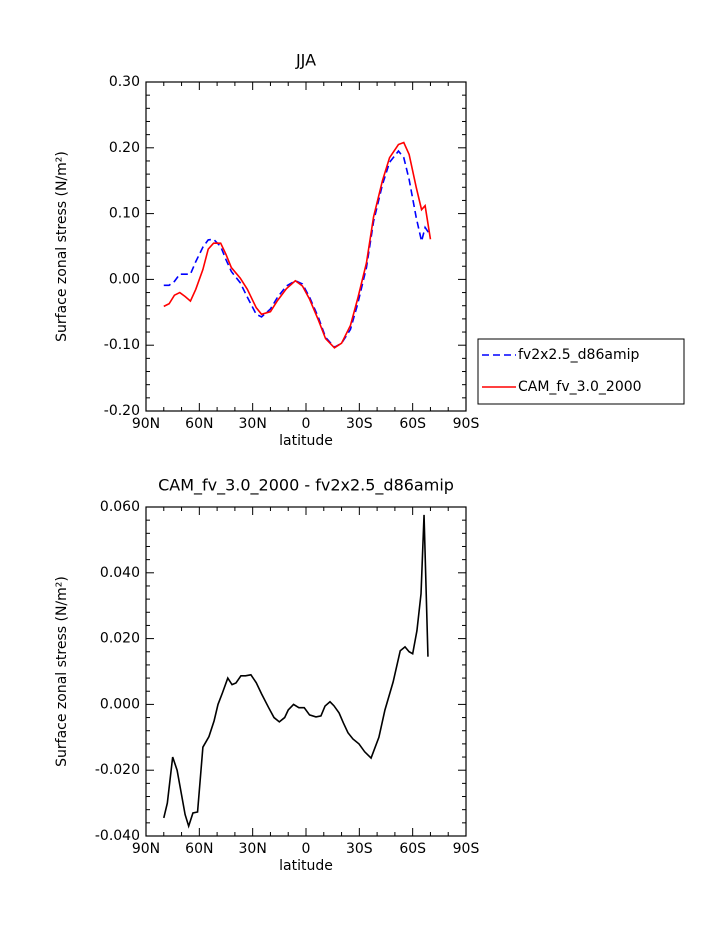 The width and height of the screenshot is (723, 935). I want to click on legend-box, so click(581, 371).